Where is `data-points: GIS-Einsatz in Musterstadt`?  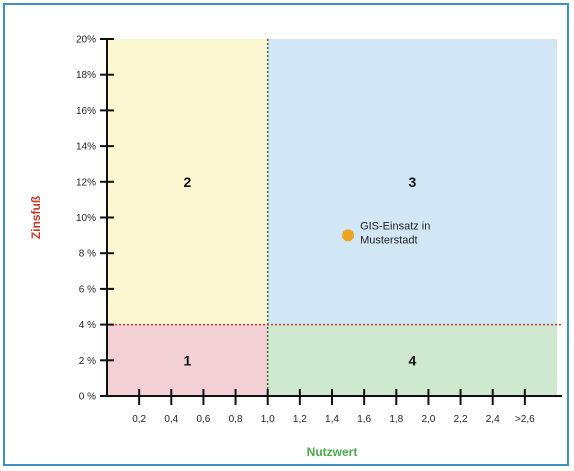 data-points: GIS-Einsatz in Musterstadt is located at coordinates (386, 233).